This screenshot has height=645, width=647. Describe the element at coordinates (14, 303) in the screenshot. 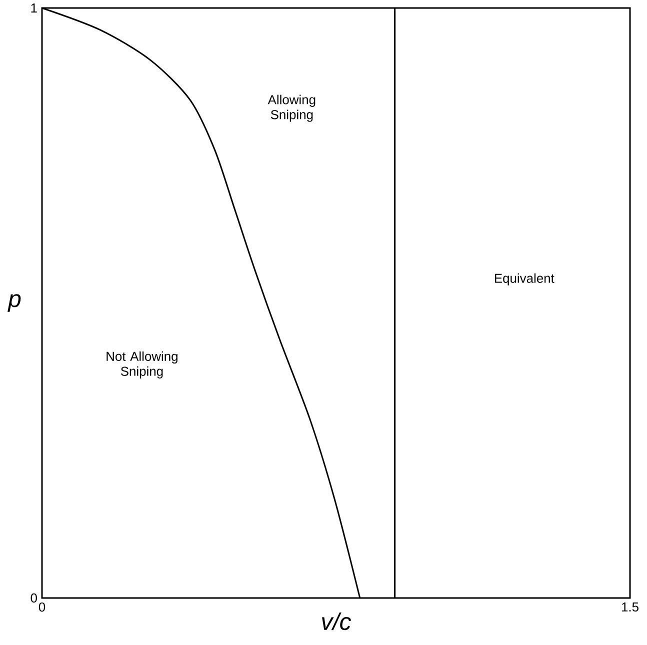

I see `y-axis-title: p` at that location.